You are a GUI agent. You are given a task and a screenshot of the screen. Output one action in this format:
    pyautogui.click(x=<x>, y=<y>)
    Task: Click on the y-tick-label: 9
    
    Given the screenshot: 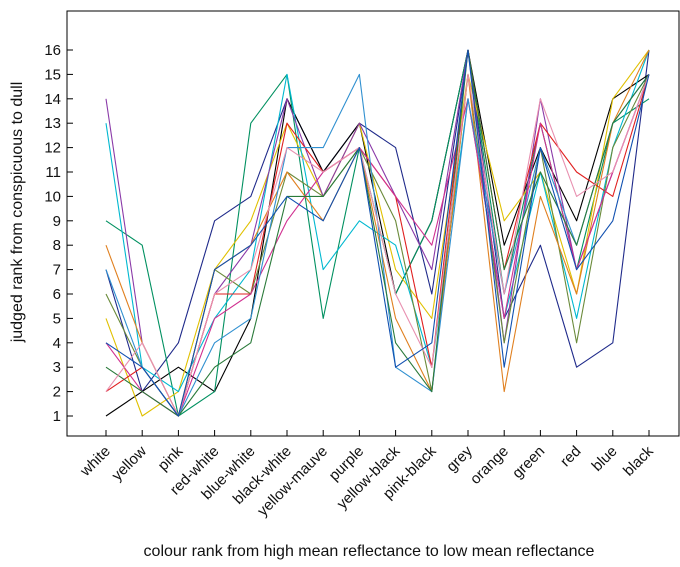 What is the action you would take?
    pyautogui.click(x=57, y=221)
    